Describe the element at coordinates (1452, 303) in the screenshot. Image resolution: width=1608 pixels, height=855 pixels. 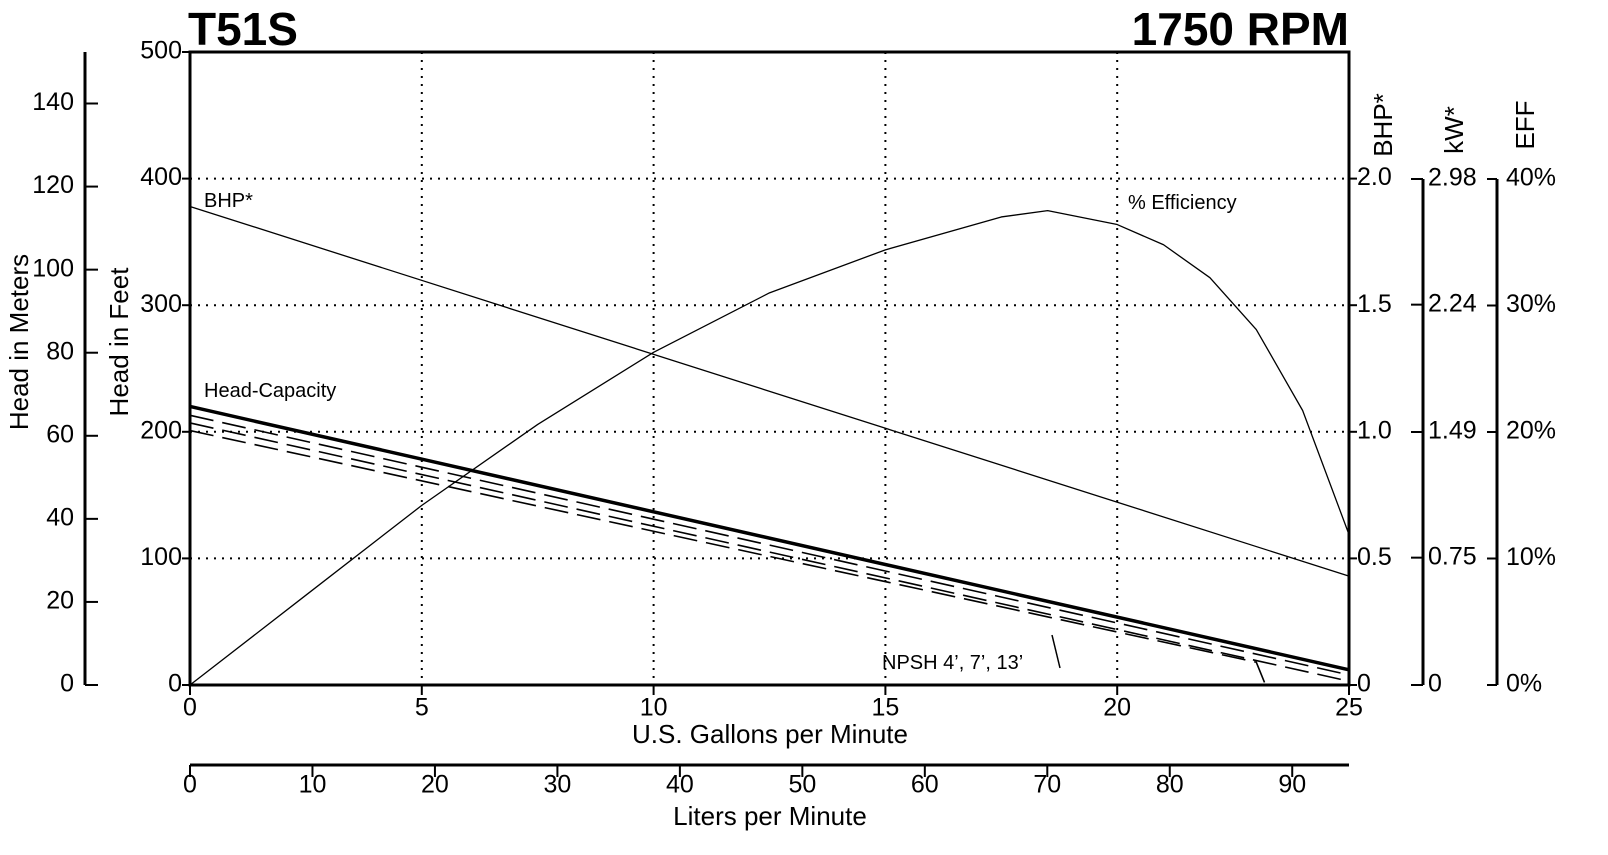
I see `y3-tick-label: 2.24` at that location.